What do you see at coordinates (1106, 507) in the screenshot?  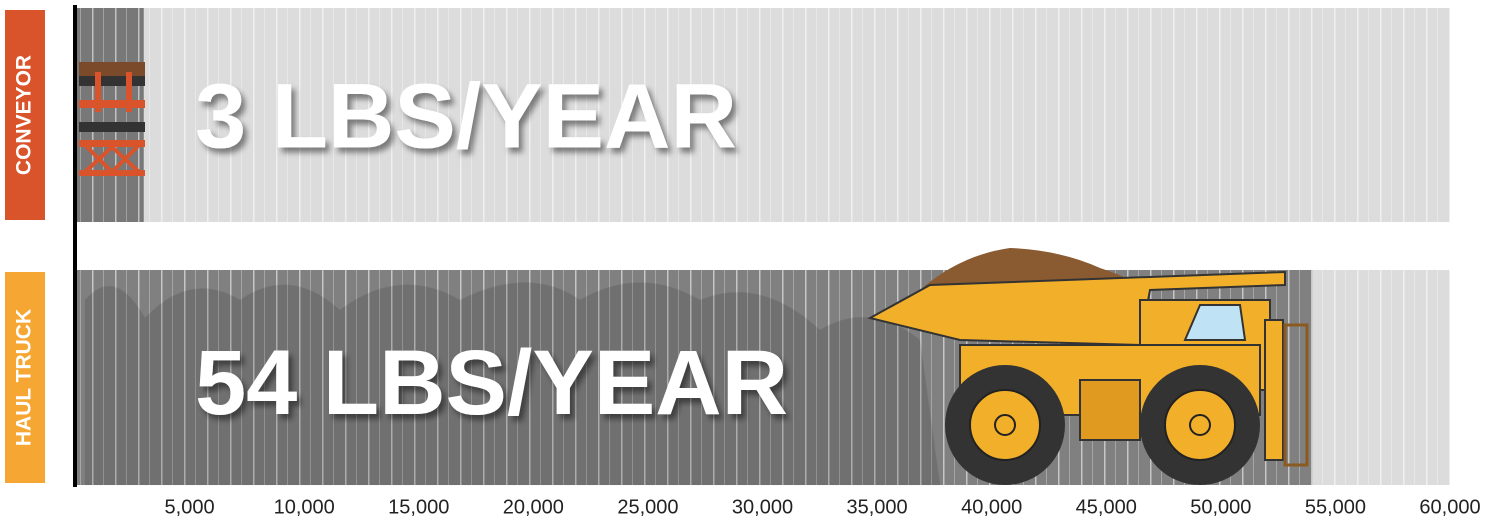 I see `x-tick-label: 45,000` at bounding box center [1106, 507].